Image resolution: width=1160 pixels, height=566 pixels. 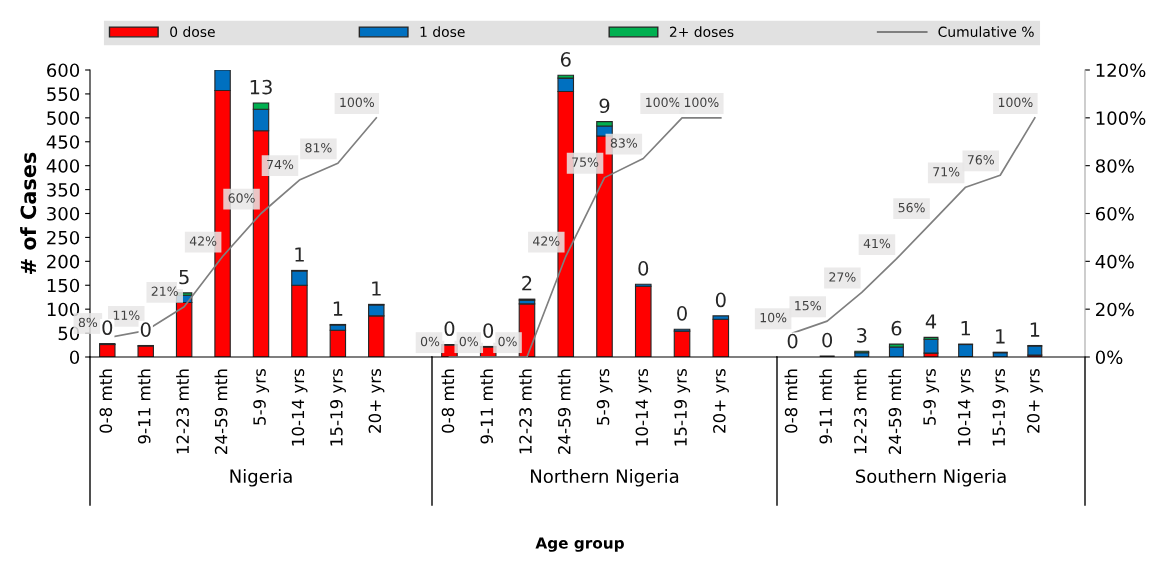 What do you see at coordinates (442, 32) in the screenshot?
I see `legend-label: 1 dose` at bounding box center [442, 32].